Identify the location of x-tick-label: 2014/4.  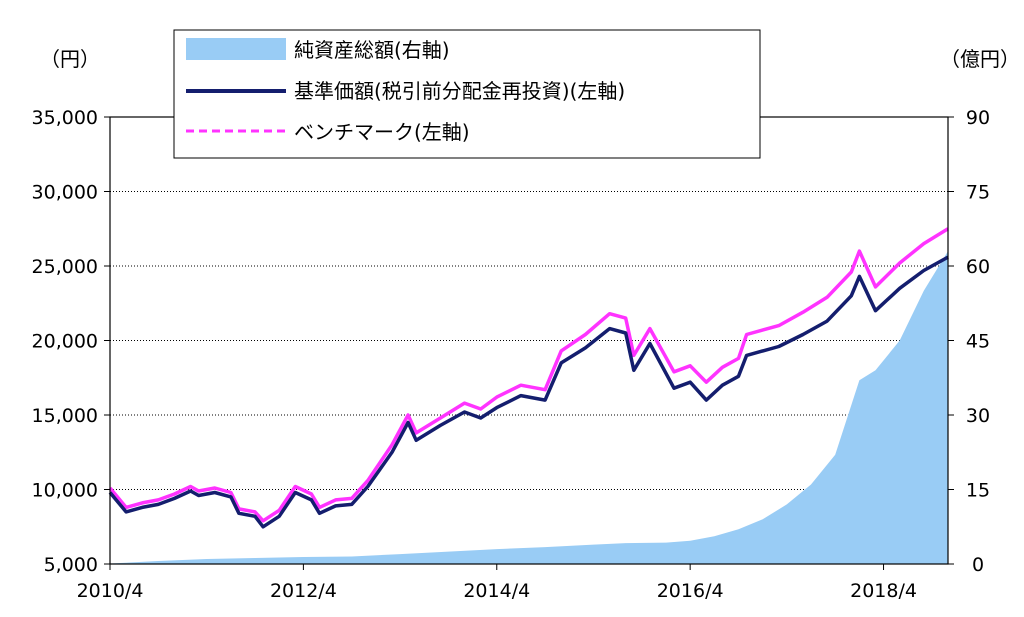
(496, 591).